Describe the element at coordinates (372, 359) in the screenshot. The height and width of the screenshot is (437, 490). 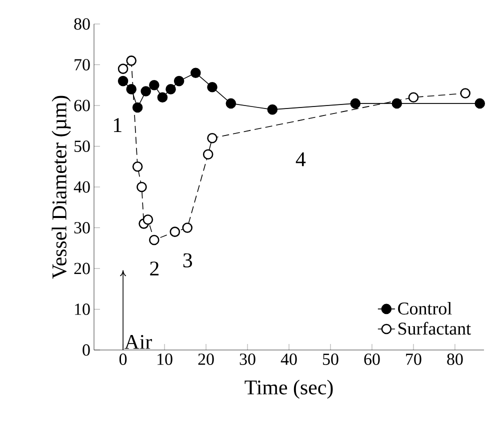
I see `x-tick-label: 60` at that location.